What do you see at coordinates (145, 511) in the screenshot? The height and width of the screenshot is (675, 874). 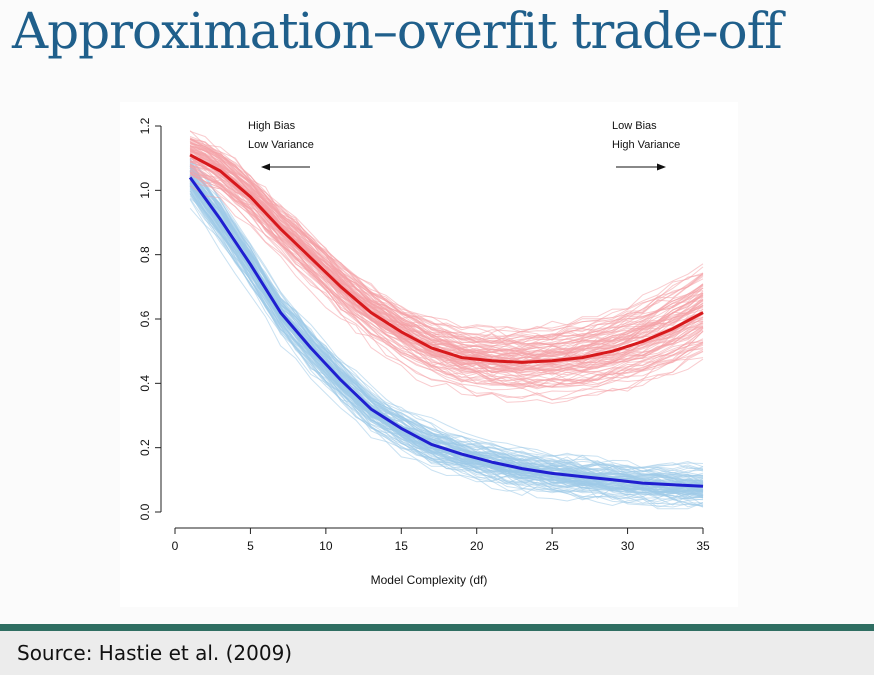 I see `y-tick-label: 0.0` at bounding box center [145, 511].